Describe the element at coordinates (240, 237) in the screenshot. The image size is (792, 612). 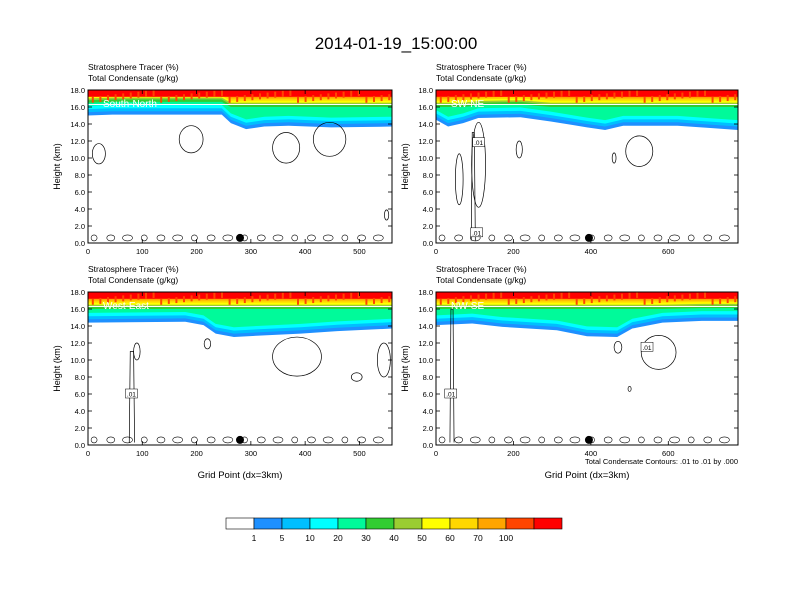
I see `location-marker` at that location.